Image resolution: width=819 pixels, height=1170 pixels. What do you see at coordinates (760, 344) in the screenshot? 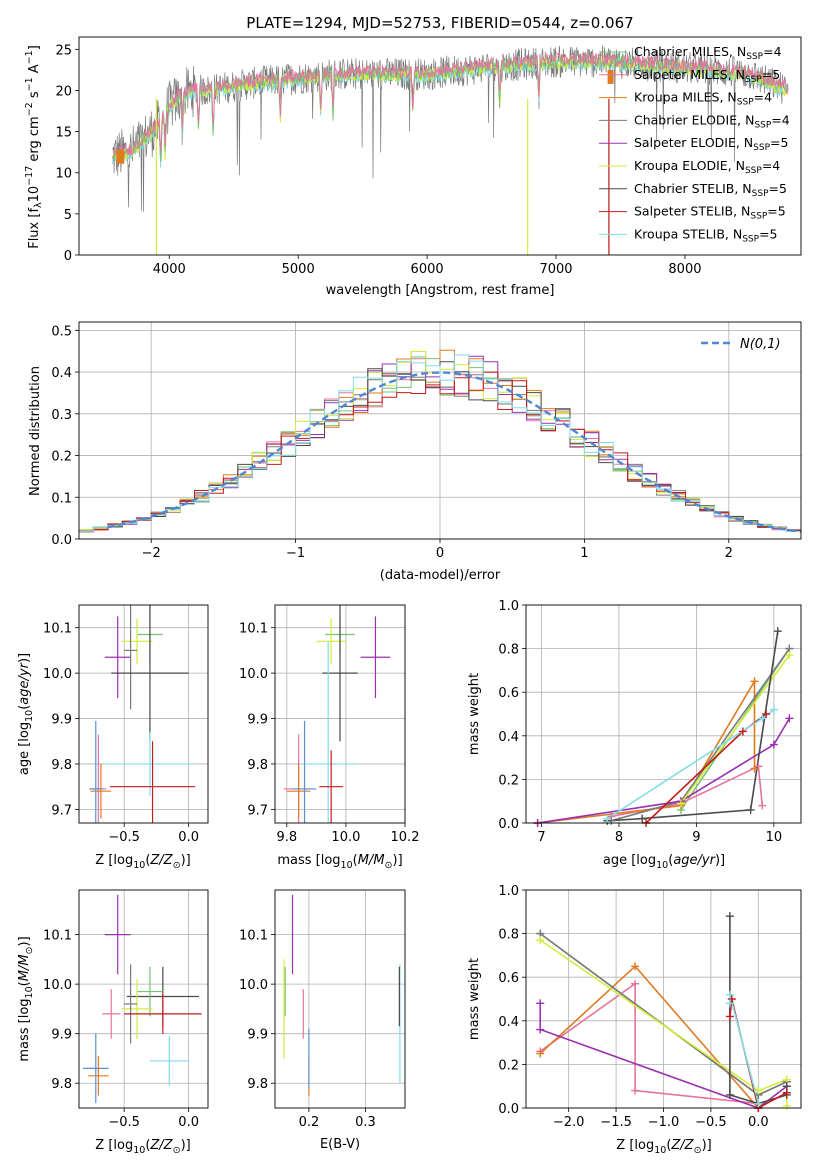
I see `normal-legend-label: N(0,1)` at bounding box center [760, 344].